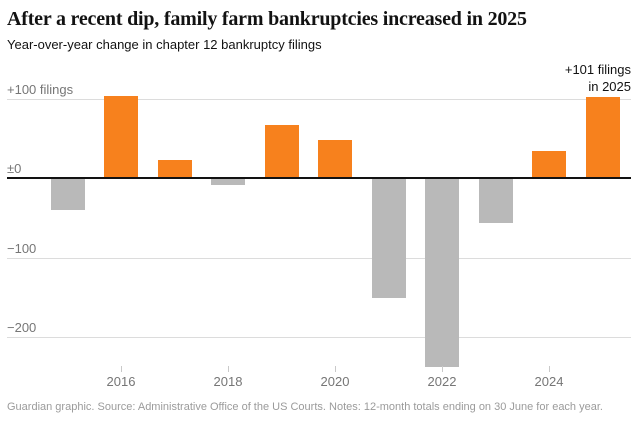  I want to click on bar-2021, so click(389, 238).